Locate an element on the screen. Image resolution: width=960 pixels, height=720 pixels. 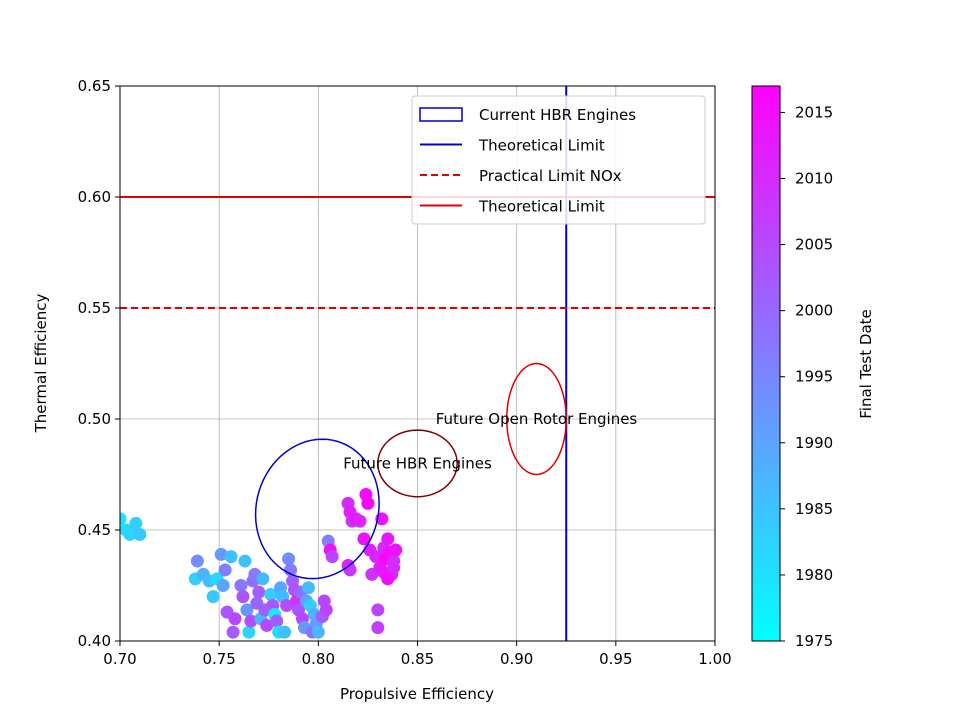
colorbar-tick-label: 2015 is located at coordinates (814, 112).